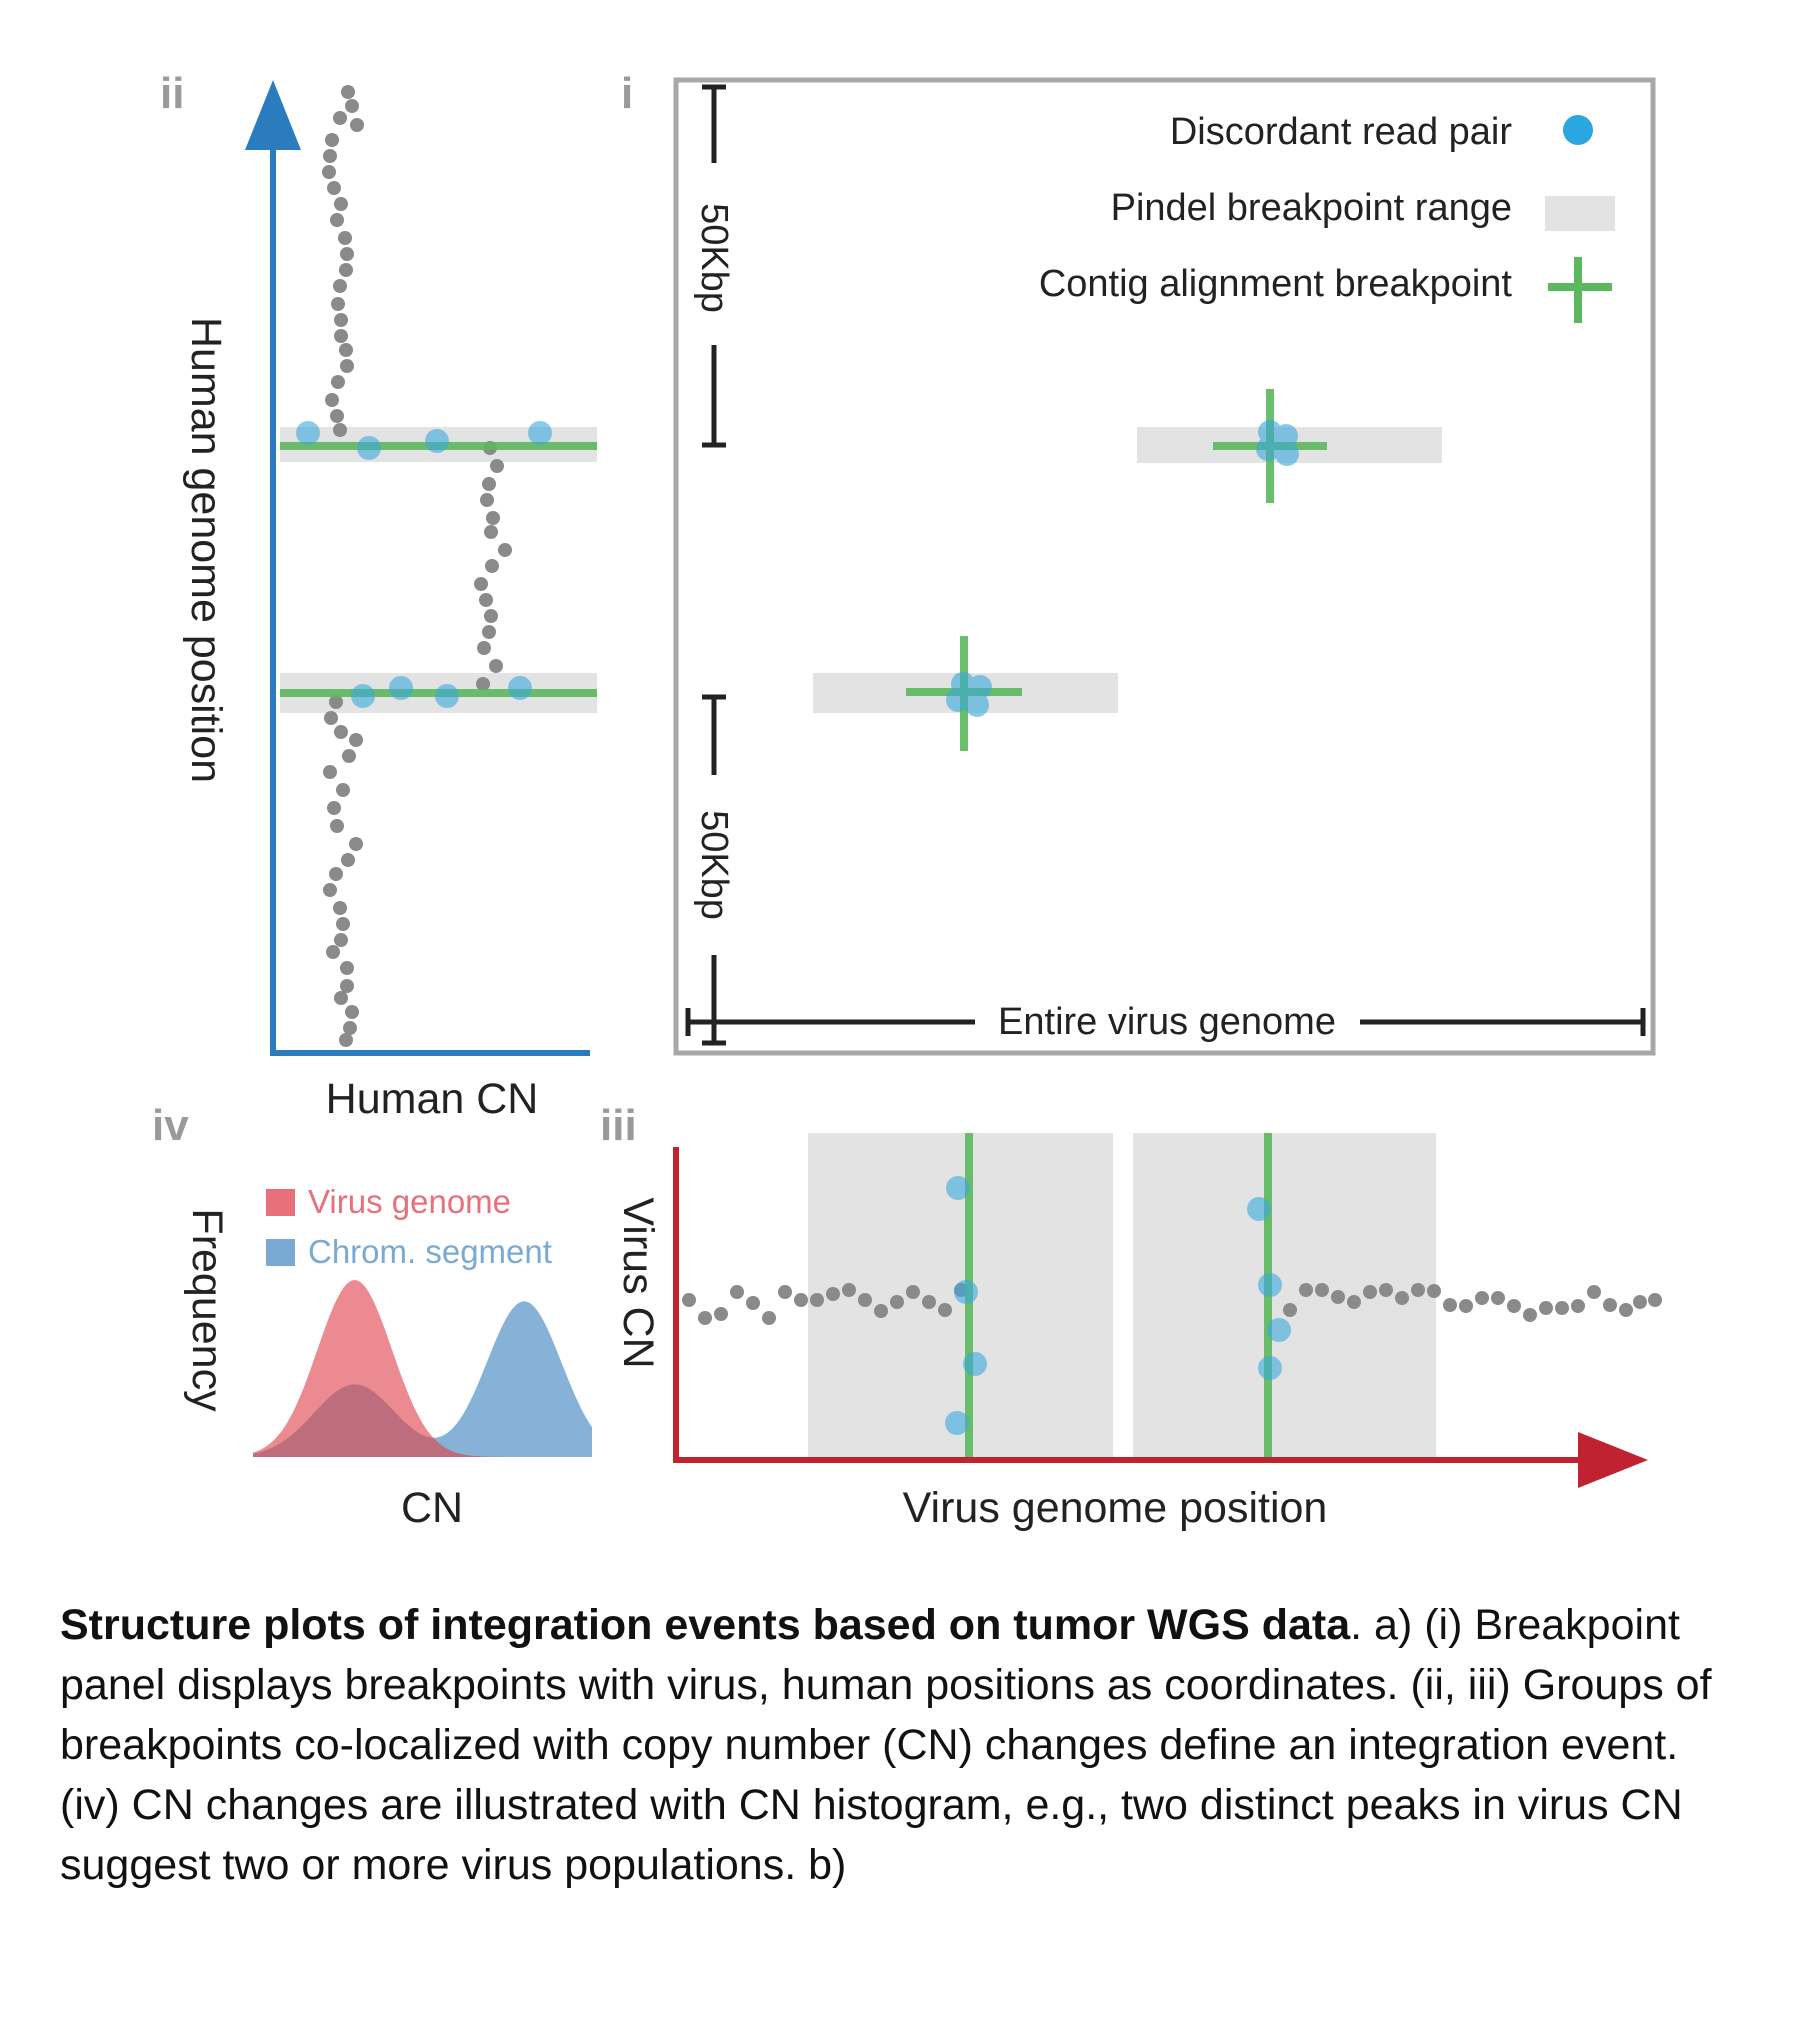 This screenshot has height=2030, width=1795. I want to click on panel-ii: ii Human genome position Human CN, so click(378, 596).